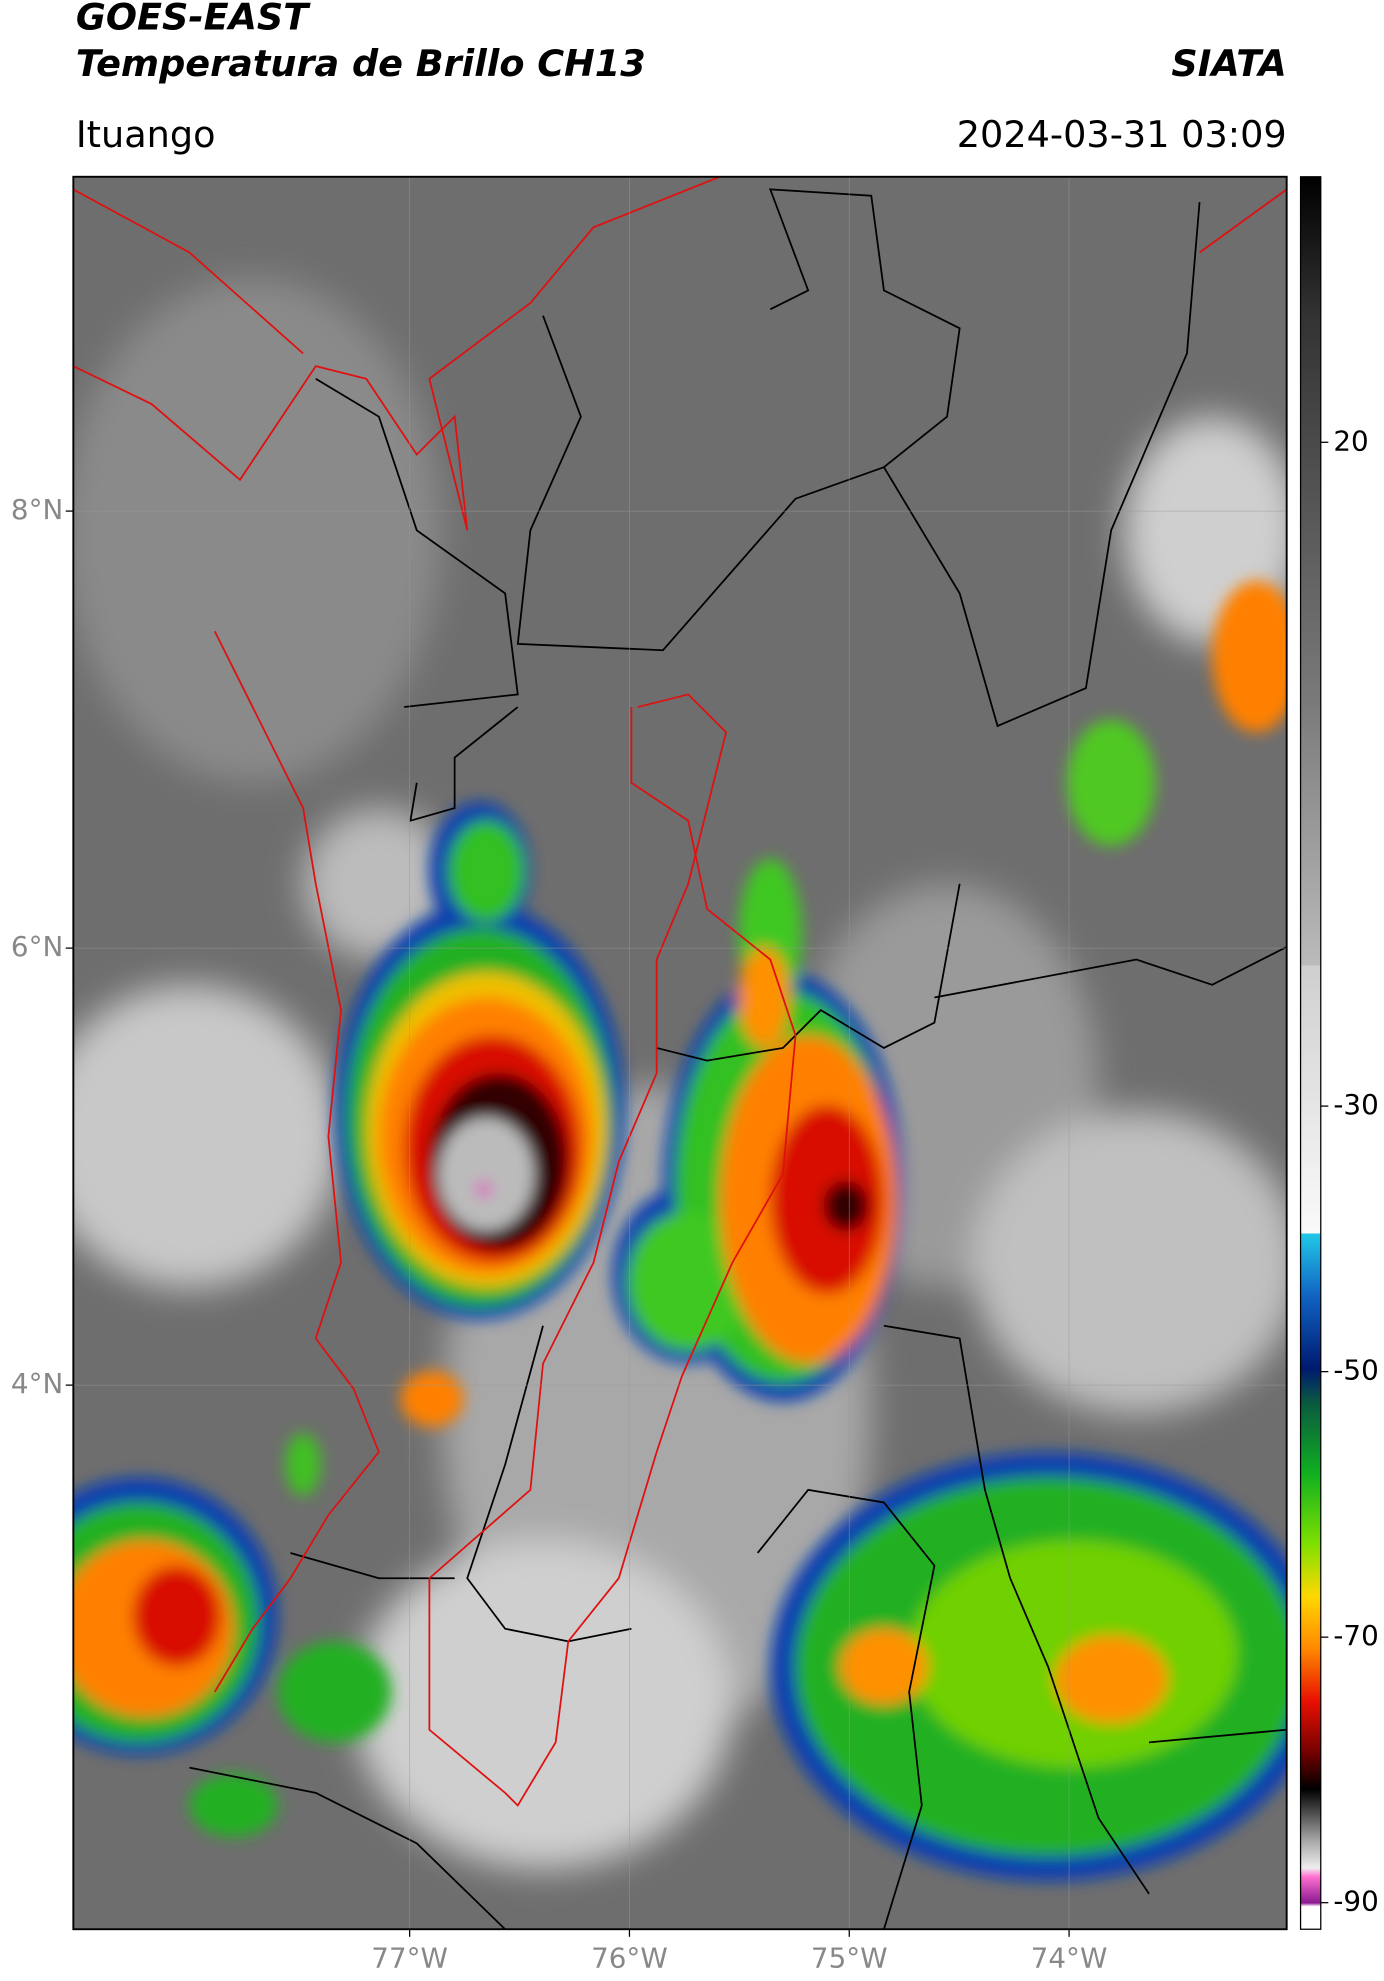  I want to click on lat-tick-label: 4°N, so click(37, 1383).